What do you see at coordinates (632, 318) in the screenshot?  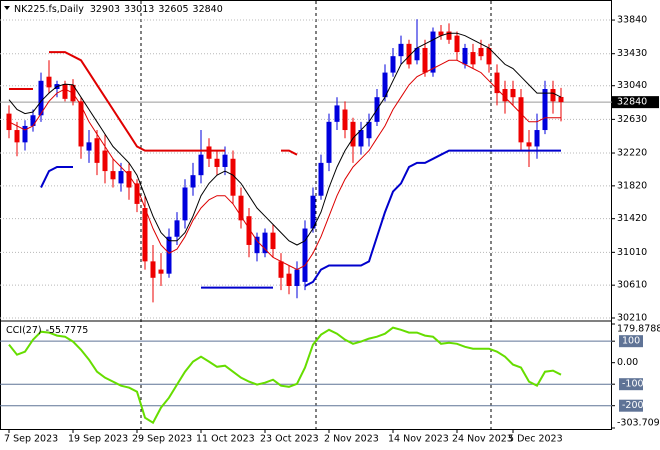 I see `y-tick-label: 30210` at bounding box center [632, 318].